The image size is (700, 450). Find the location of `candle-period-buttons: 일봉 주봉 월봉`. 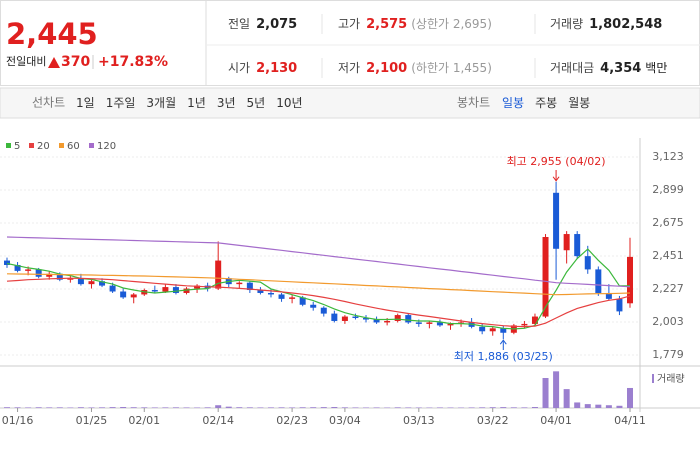

candle-period-buttons: 일봉 주봉 월봉 is located at coordinates (546, 103).